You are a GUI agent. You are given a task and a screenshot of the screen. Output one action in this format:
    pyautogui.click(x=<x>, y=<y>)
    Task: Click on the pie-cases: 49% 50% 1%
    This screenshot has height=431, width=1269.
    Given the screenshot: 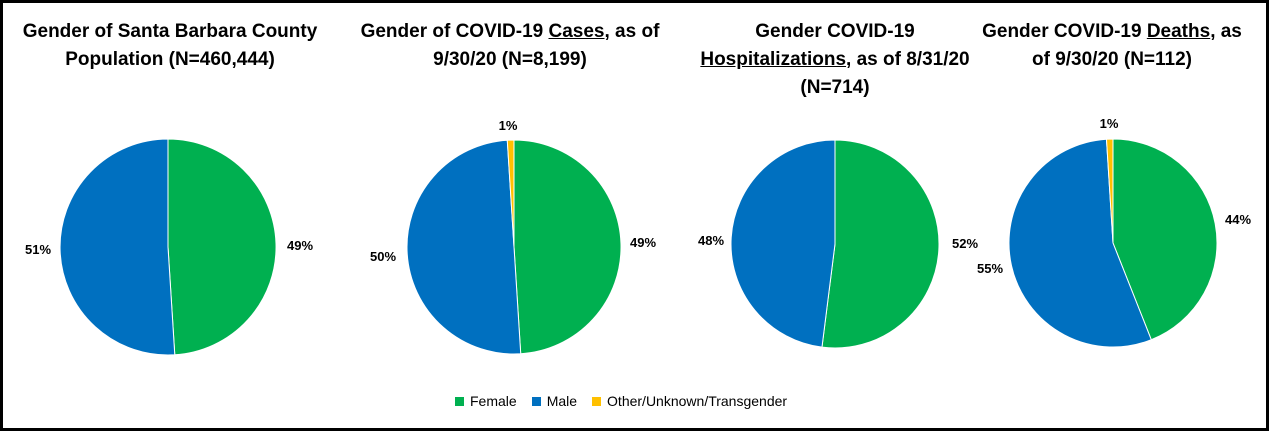 What is the action you would take?
    pyautogui.click(x=513, y=236)
    